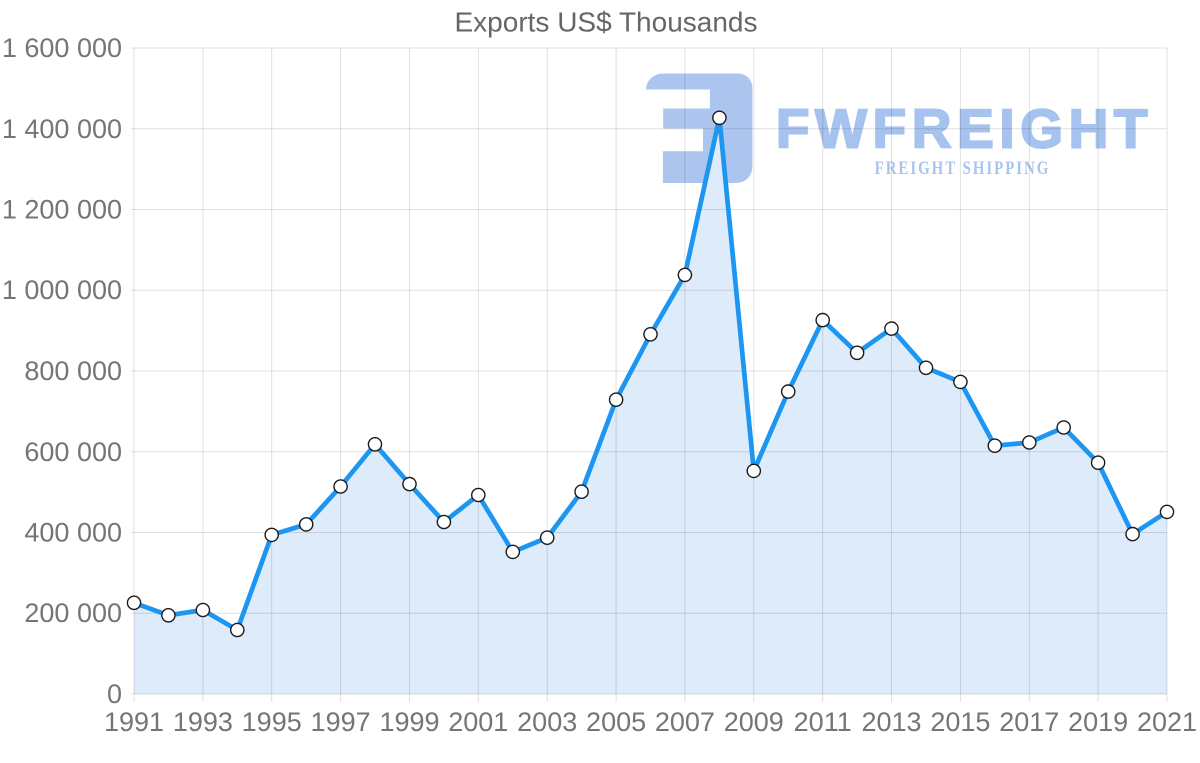 The image size is (1200, 763). What do you see at coordinates (891, 722) in the screenshot?
I see `svg-text: 2013` at bounding box center [891, 722].